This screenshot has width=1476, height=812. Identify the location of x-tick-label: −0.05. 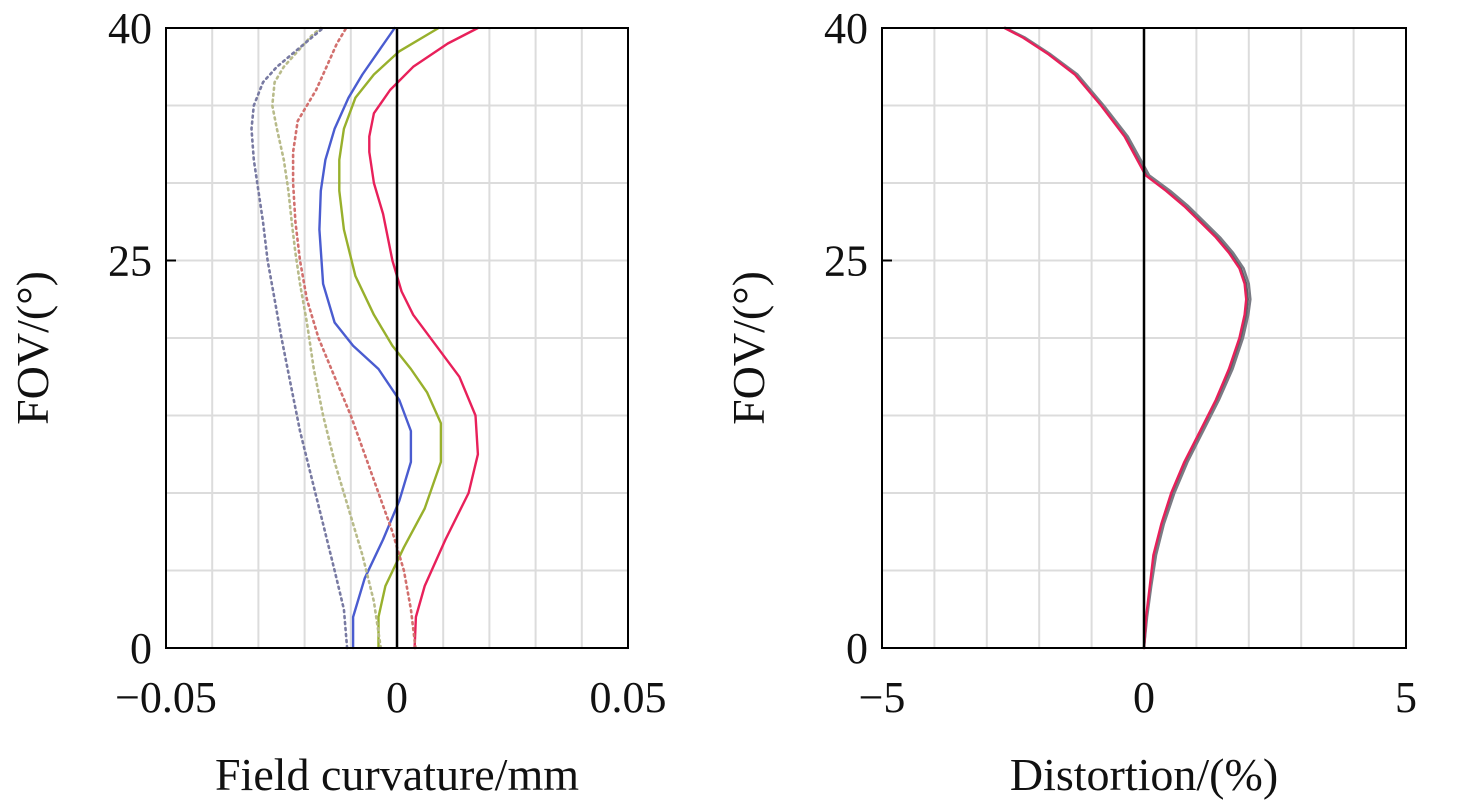
(166, 697).